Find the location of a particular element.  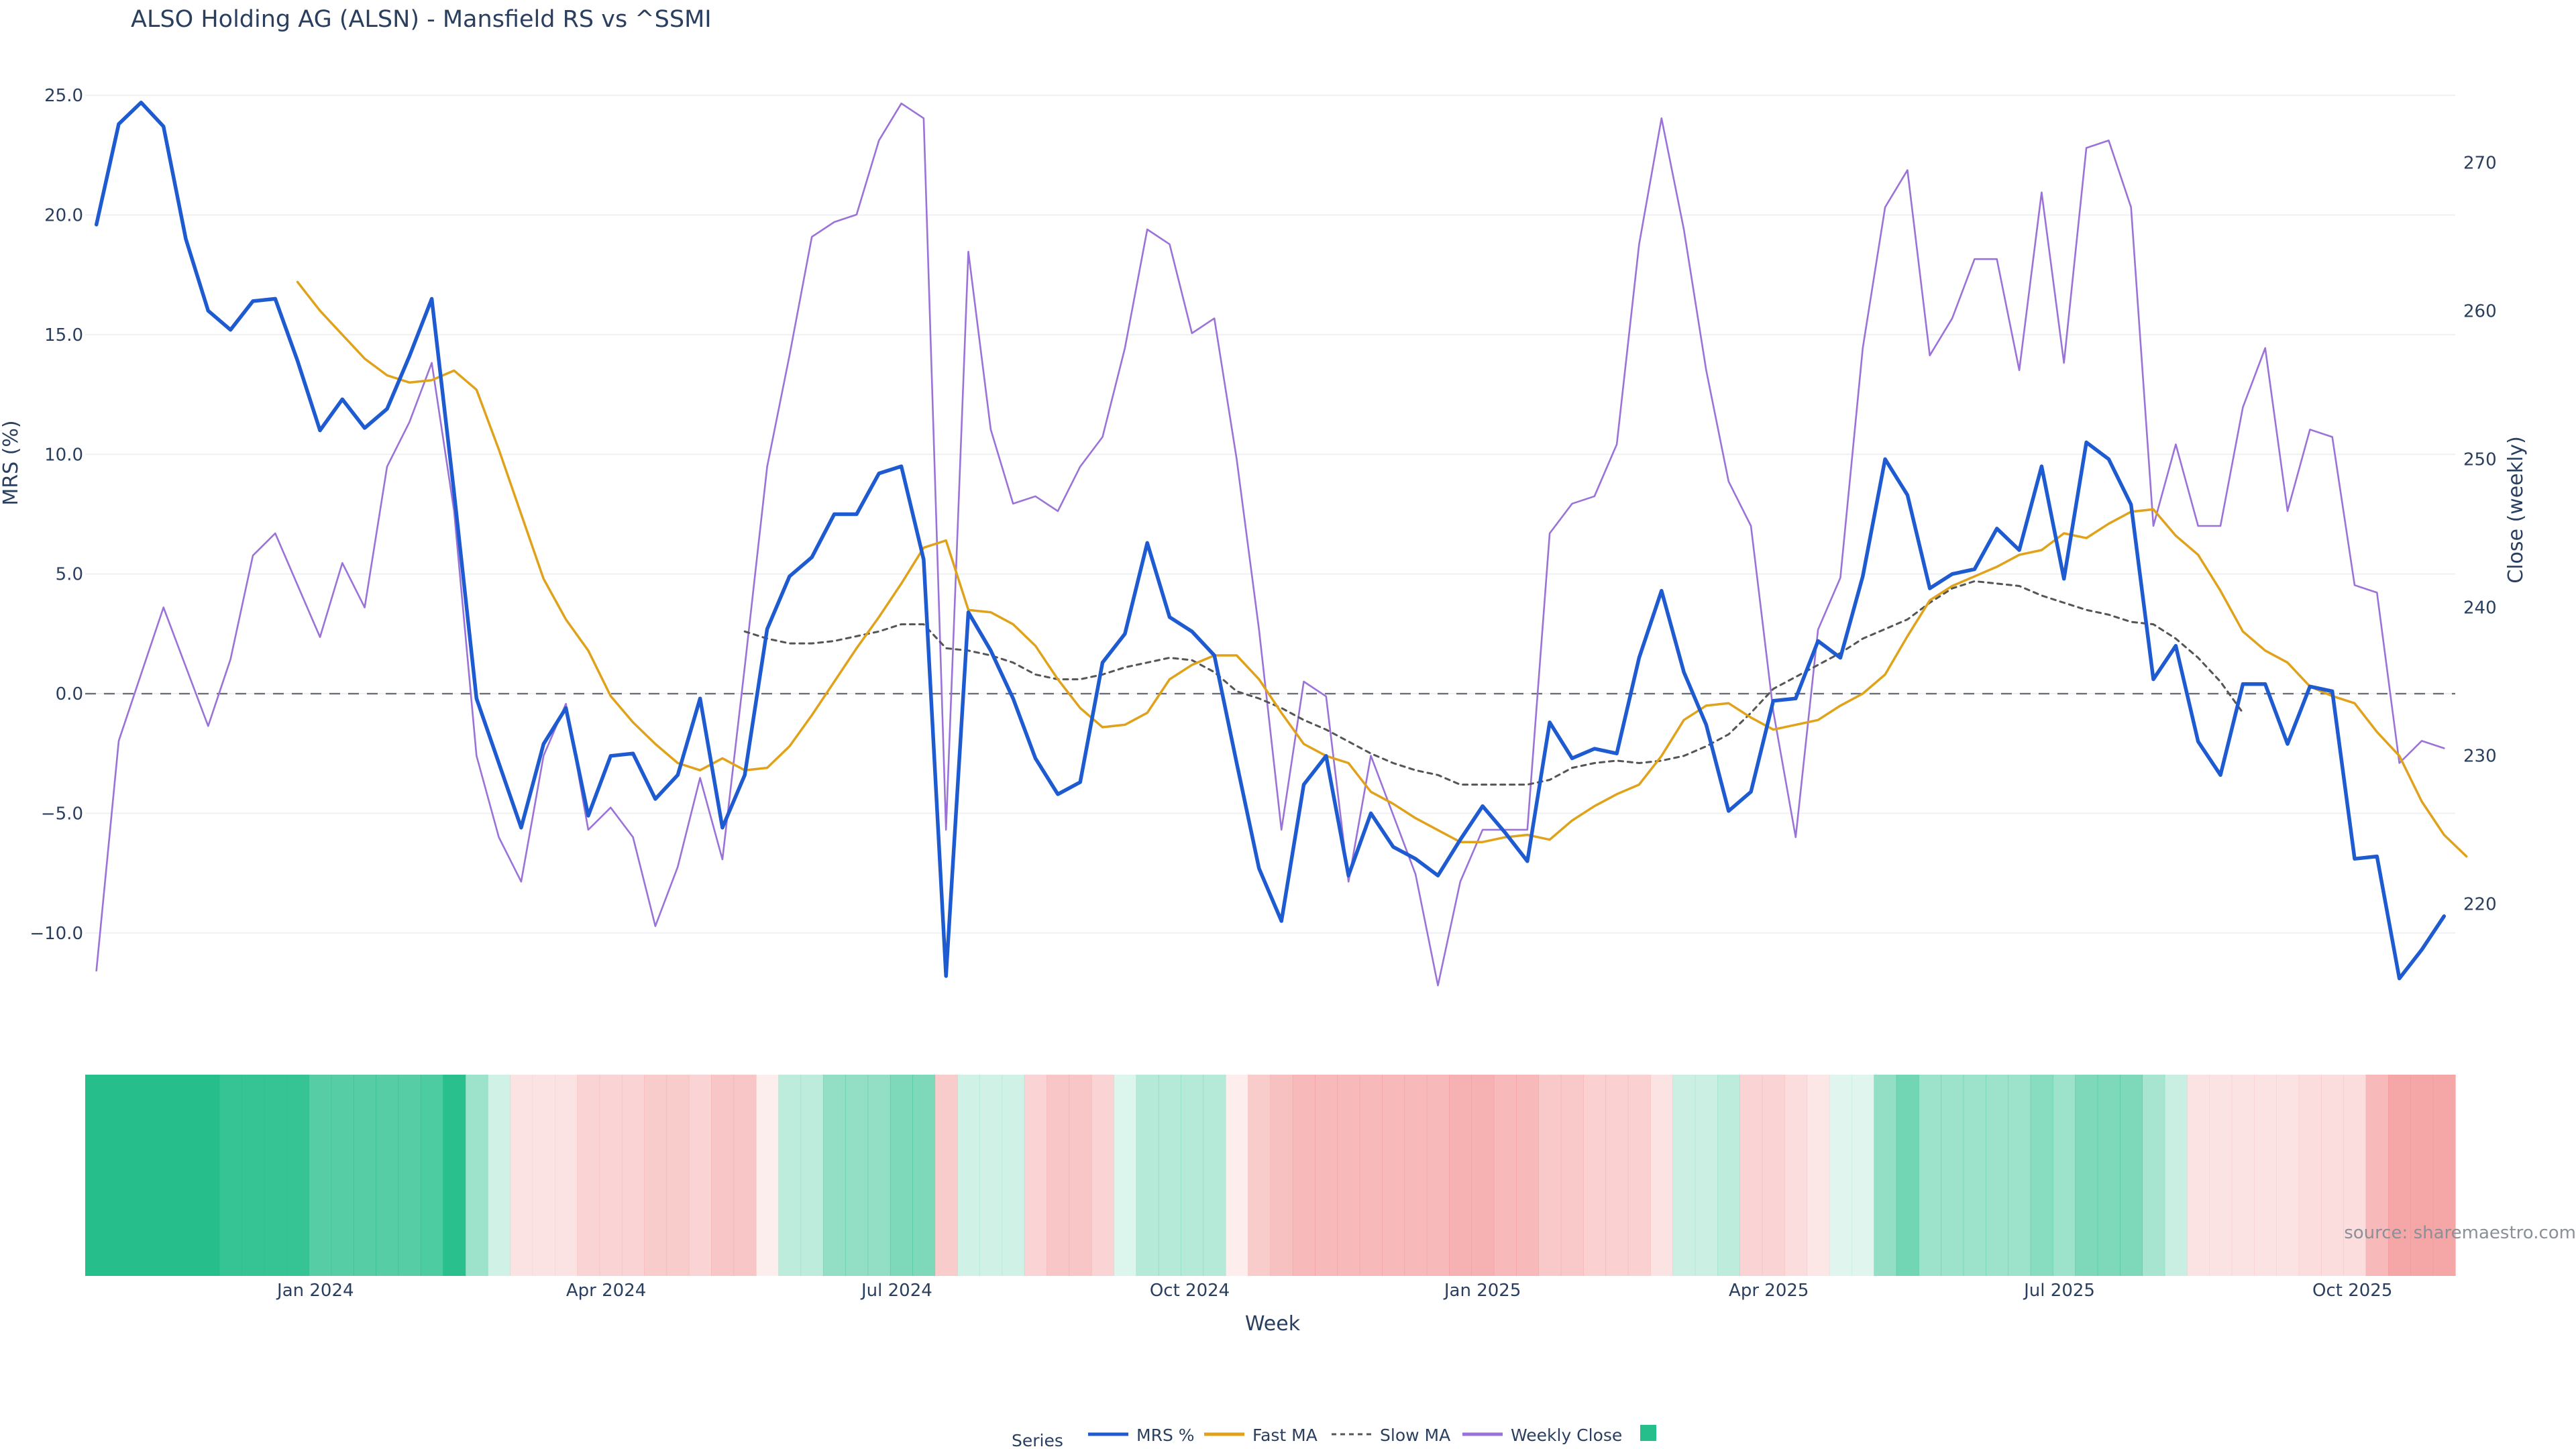

right-tick-label: 250 is located at coordinates (2480, 460).